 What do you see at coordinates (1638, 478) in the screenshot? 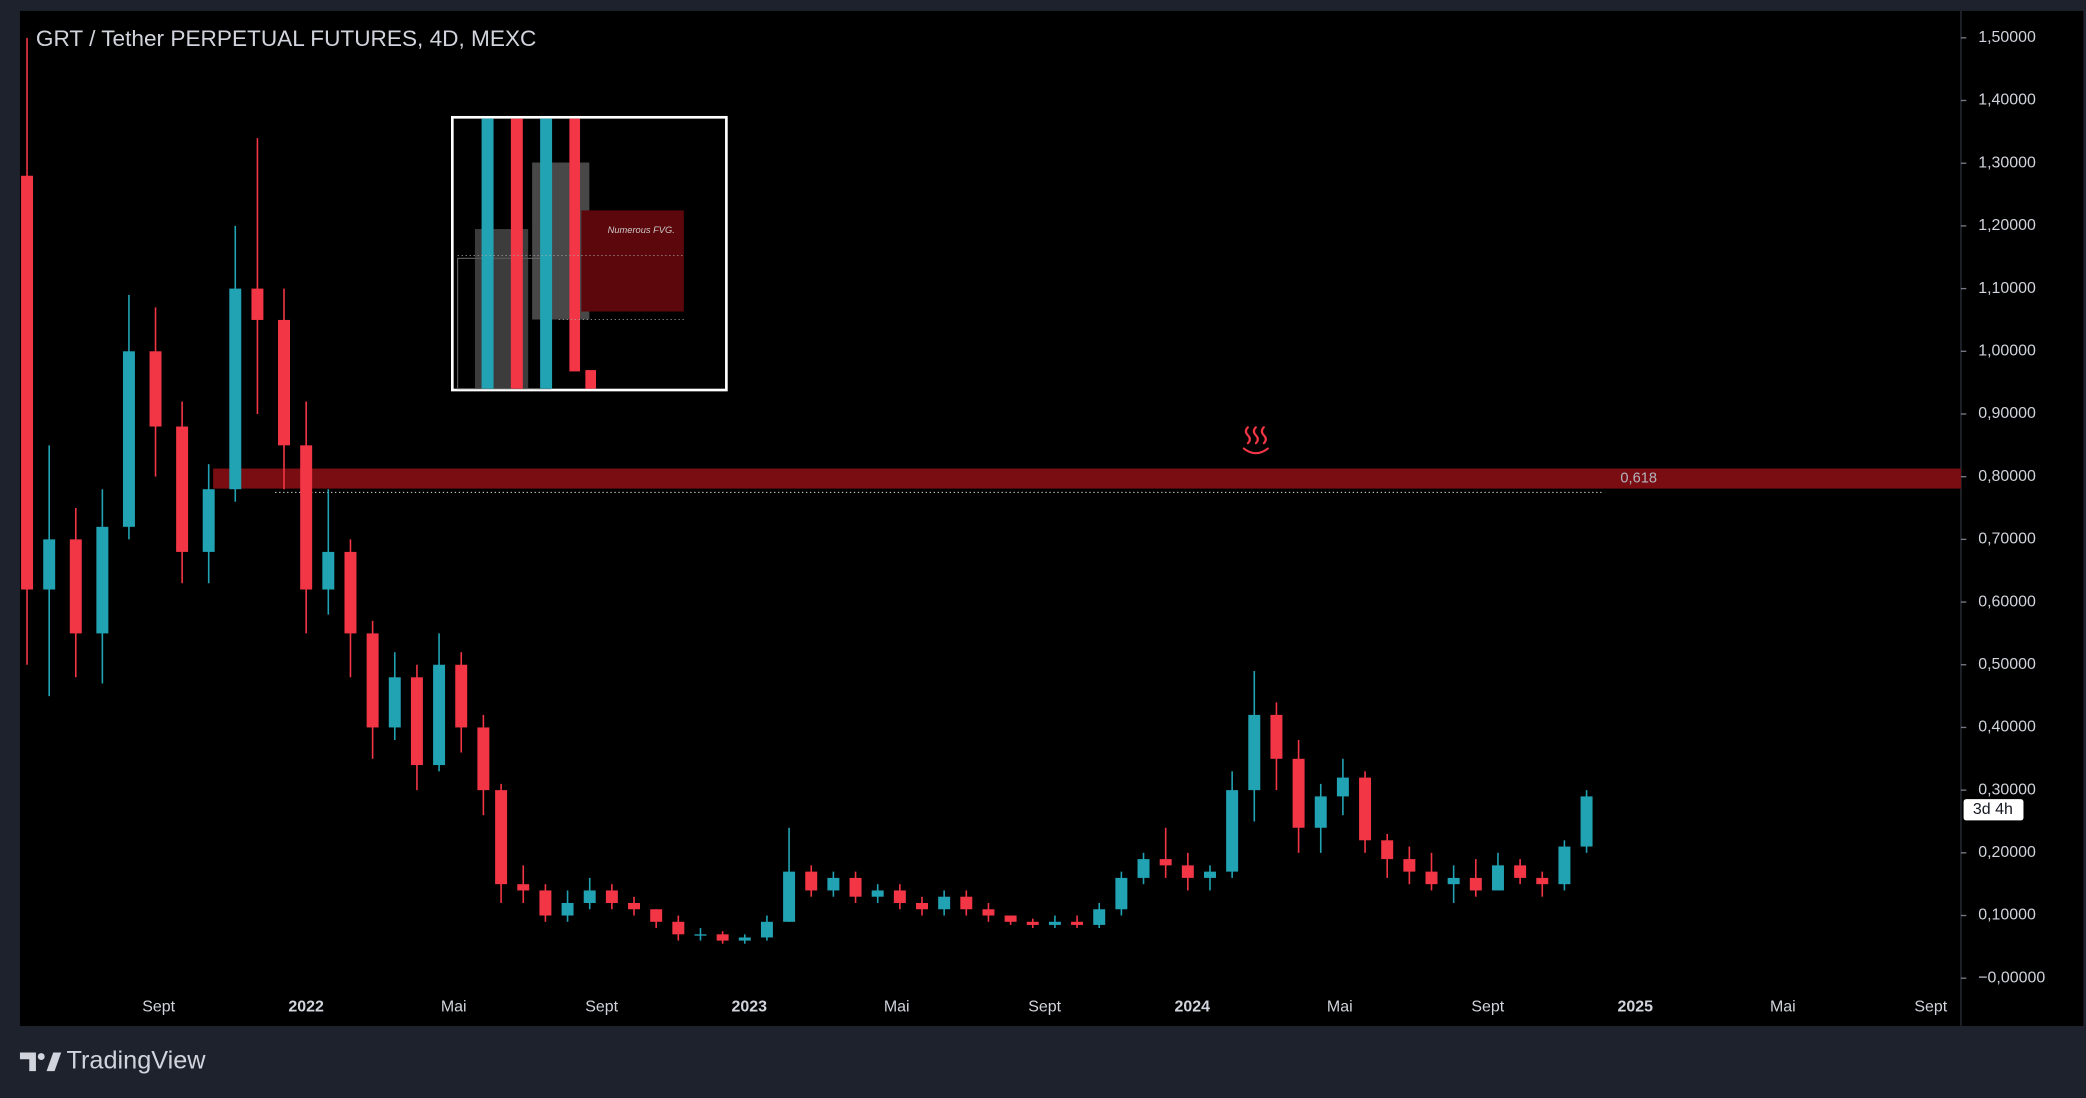
I see `zone-label: 0,618` at bounding box center [1638, 478].